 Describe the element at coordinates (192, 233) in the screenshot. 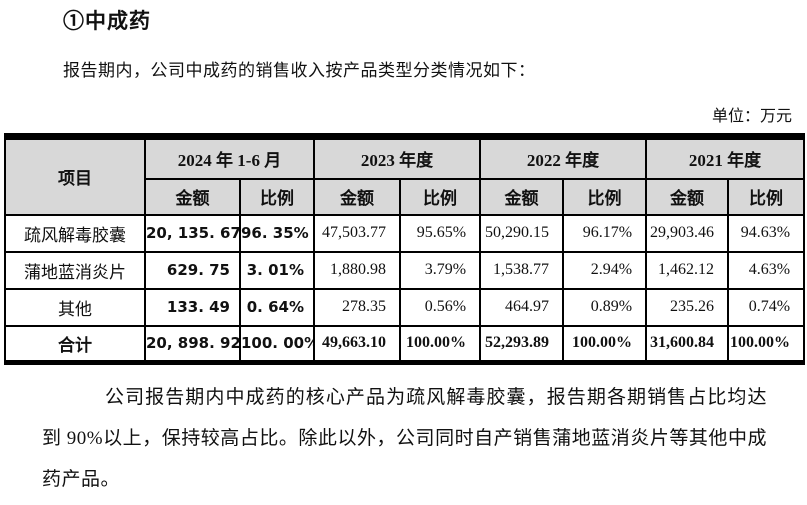

I see `table-cell: 20, 135. 67` at that location.